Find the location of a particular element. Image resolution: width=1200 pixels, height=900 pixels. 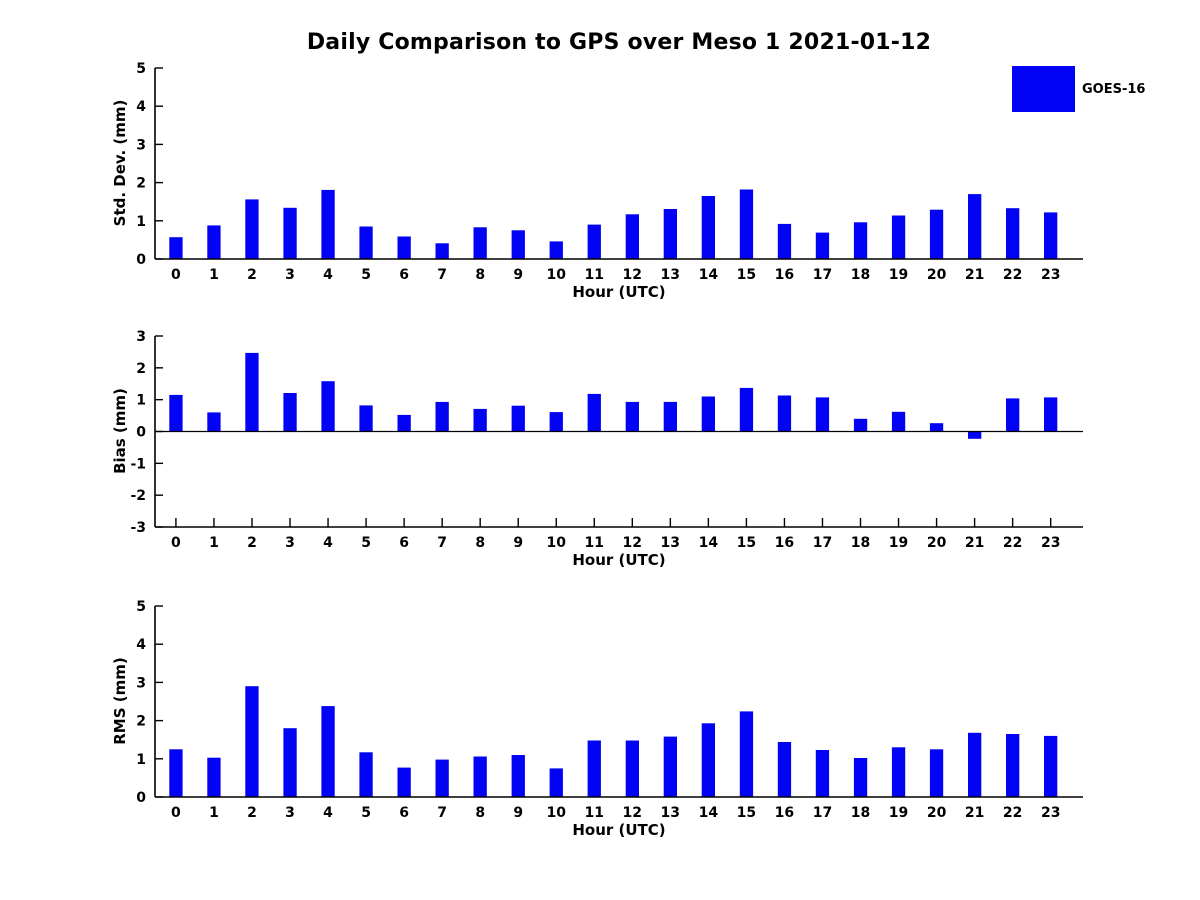

y-tick-label: 2 is located at coordinates (141, 184).